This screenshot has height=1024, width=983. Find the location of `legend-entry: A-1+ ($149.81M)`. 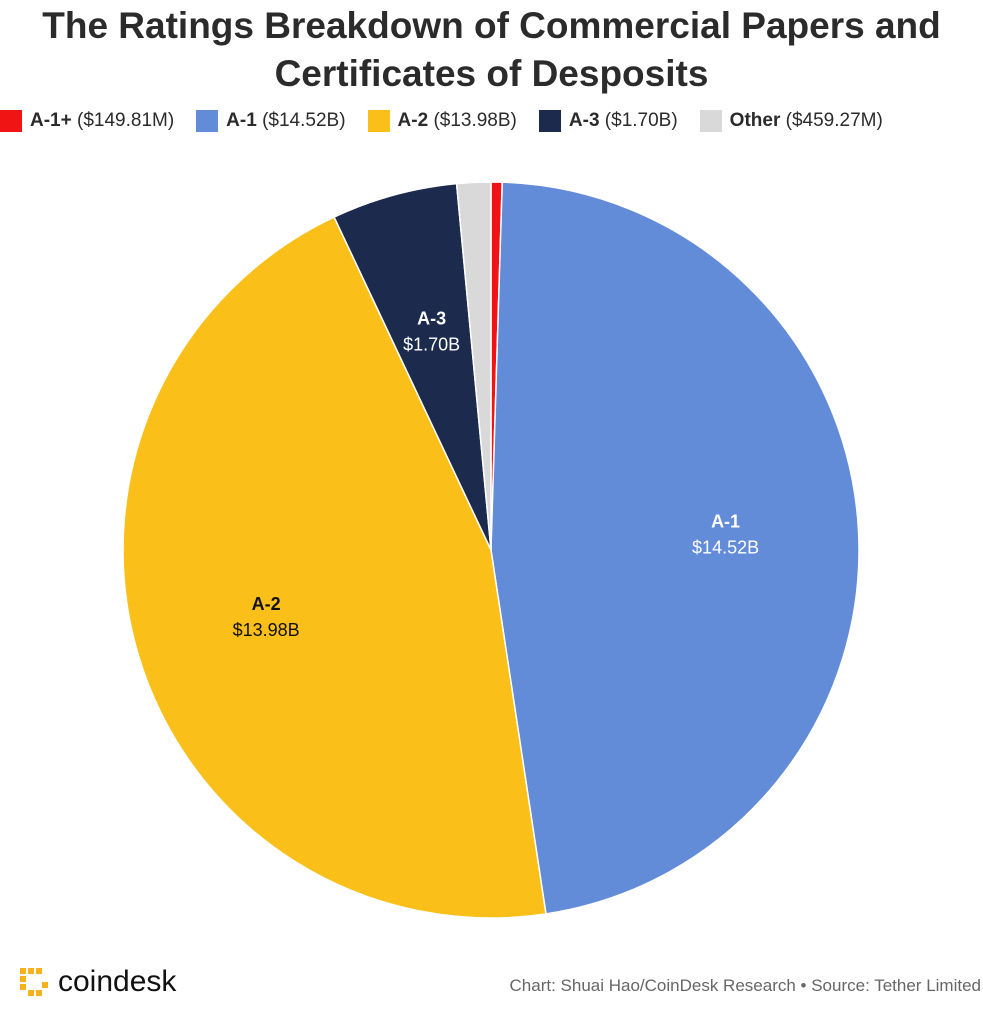

legend-entry: A-1+ ($149.81M) is located at coordinates (87, 121).